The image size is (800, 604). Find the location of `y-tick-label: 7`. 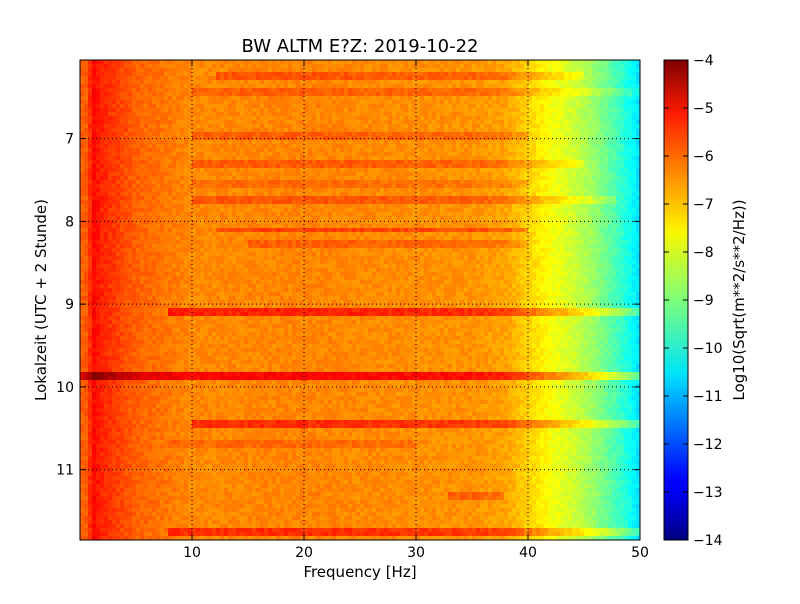

y-tick-label: 7 is located at coordinates (69, 140).